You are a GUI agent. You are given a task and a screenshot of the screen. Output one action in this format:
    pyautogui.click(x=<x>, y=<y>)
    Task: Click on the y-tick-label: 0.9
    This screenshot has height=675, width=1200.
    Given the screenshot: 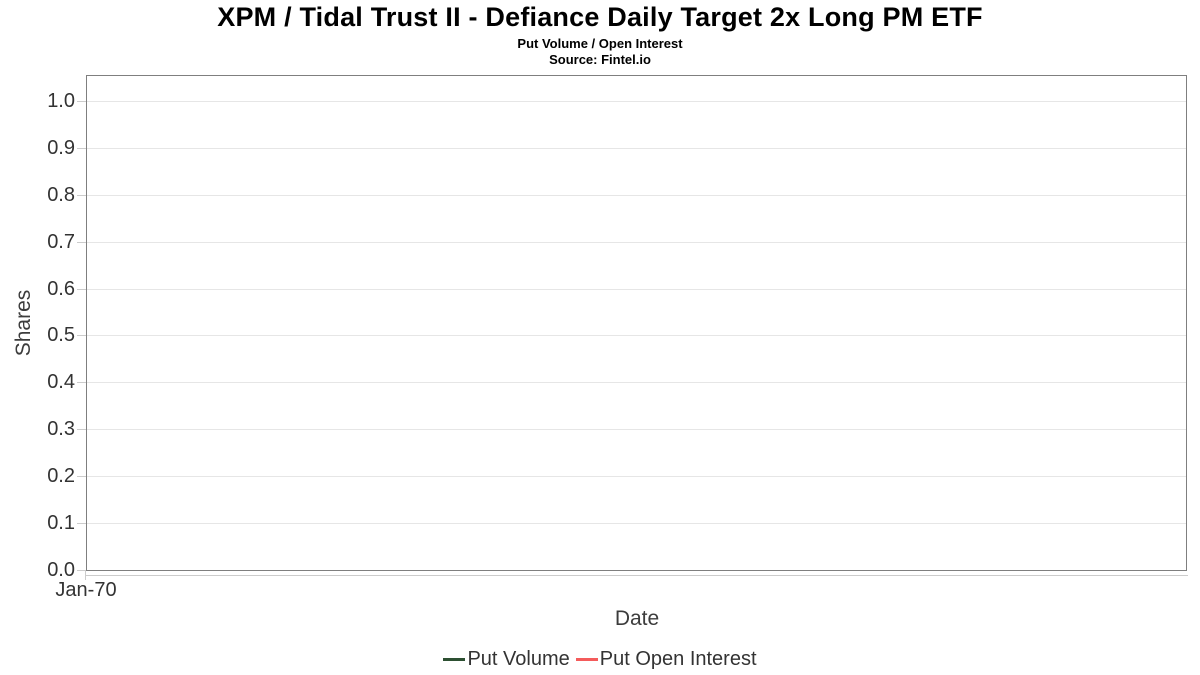 What is the action you would take?
    pyautogui.click(x=61, y=148)
    